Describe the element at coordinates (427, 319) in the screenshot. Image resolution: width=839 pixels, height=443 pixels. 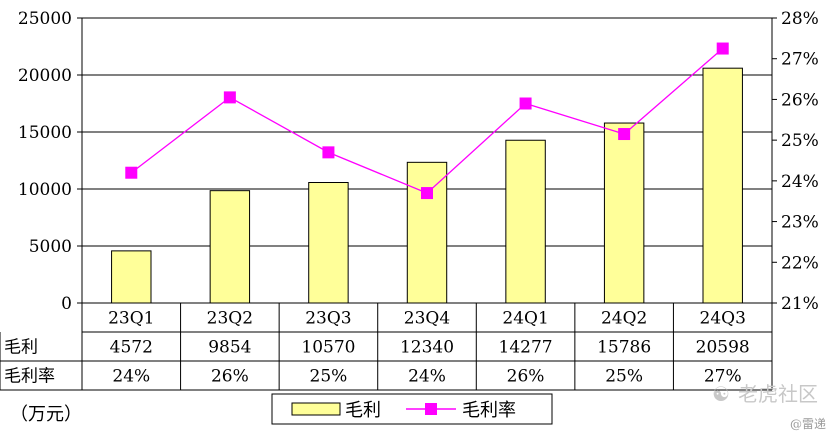
I see `category-label: 23Q4` at that location.